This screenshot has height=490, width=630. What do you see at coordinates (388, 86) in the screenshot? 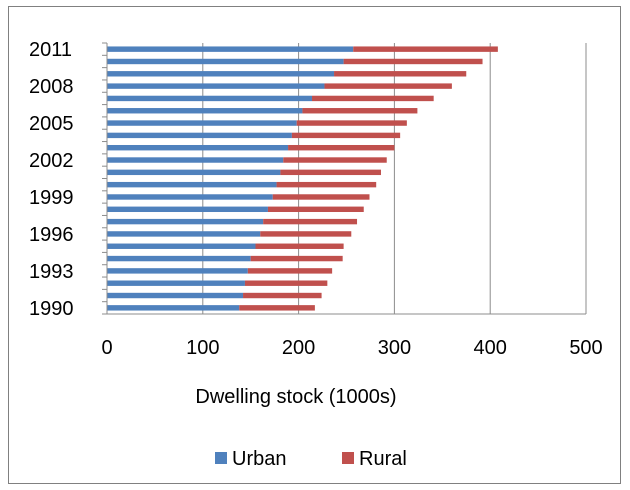
I see `bar-rural-2008` at bounding box center [388, 86].